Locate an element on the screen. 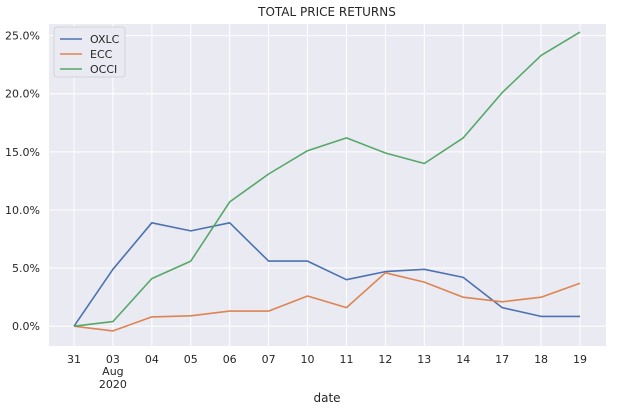 The height and width of the screenshot is (411, 619). x-tick-label: 10 is located at coordinates (308, 359).